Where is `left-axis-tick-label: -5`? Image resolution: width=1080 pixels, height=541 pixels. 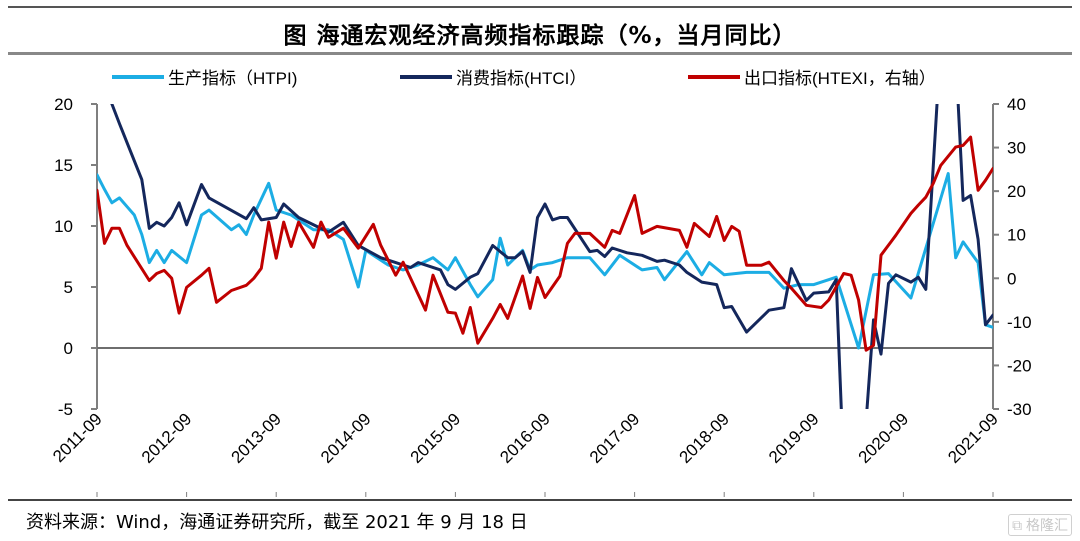 left-axis-tick-label: -5 is located at coordinates (65, 409).